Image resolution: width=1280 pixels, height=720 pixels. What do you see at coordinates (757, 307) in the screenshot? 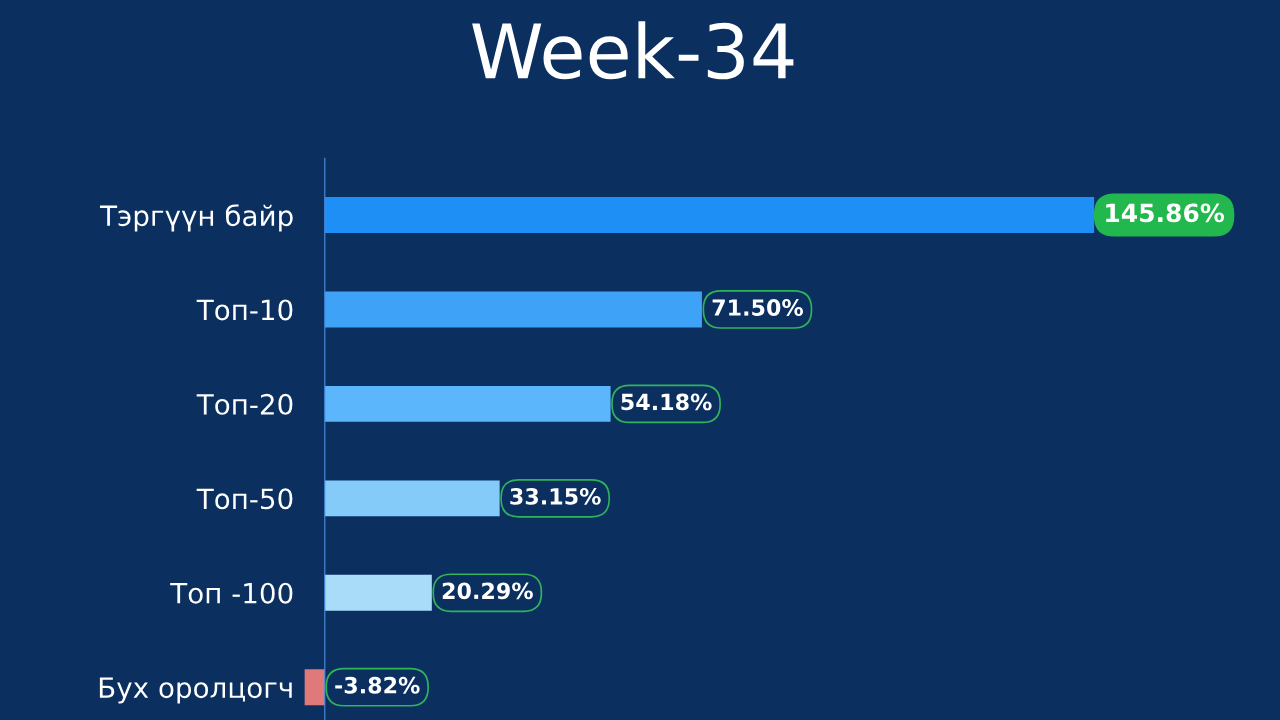
I see `data-label: 71.50%` at bounding box center [757, 307].